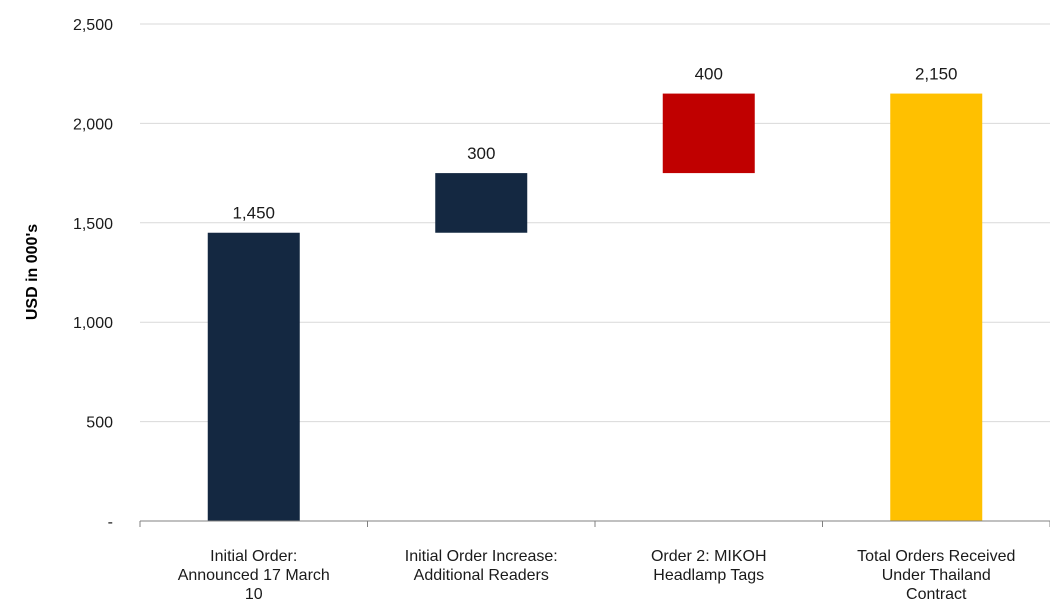 The image size is (1050, 615). What do you see at coordinates (481, 575) in the screenshot?
I see `category-label: Additional Readers` at bounding box center [481, 575].